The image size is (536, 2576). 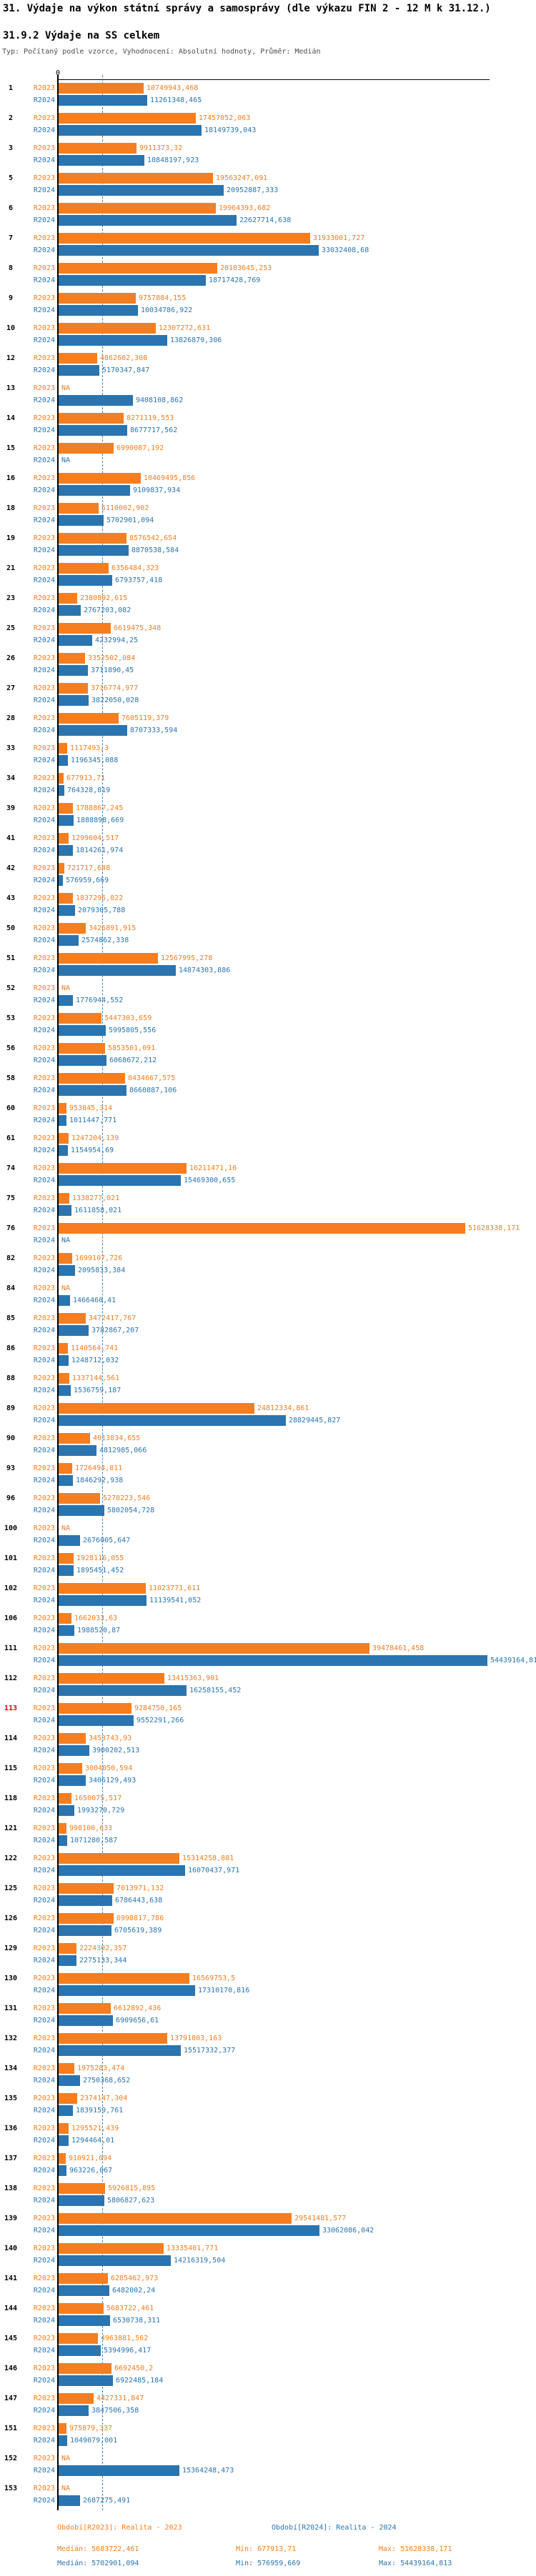 I want to click on bar-value-label: 3782867,207, so click(x=115, y=1331).